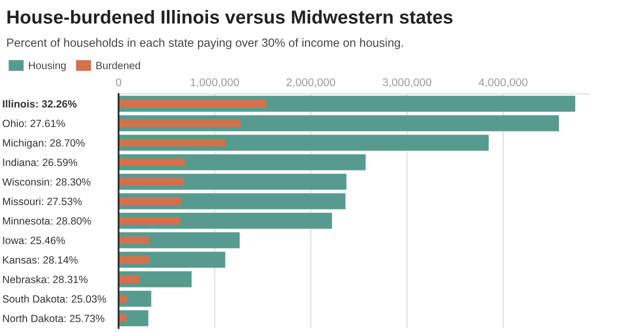  Describe the element at coordinates (54, 298) in the screenshot. I see `y-tick-label: South Dakota: 25.03%` at that location.